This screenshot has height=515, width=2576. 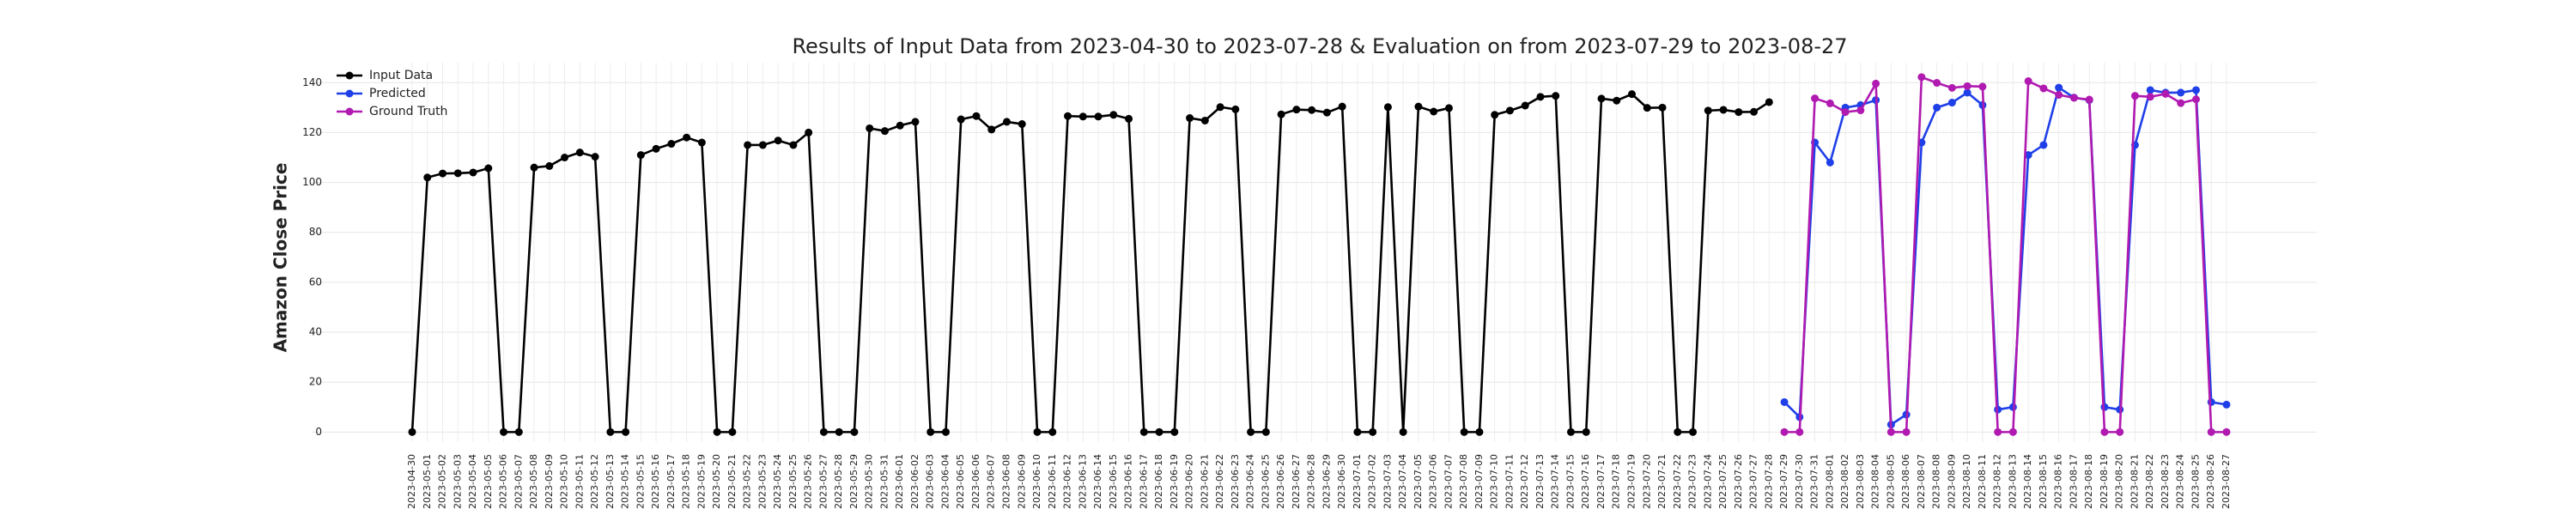 What do you see at coordinates (401, 75) in the screenshot?
I see `legend-label: Input Data` at bounding box center [401, 75].